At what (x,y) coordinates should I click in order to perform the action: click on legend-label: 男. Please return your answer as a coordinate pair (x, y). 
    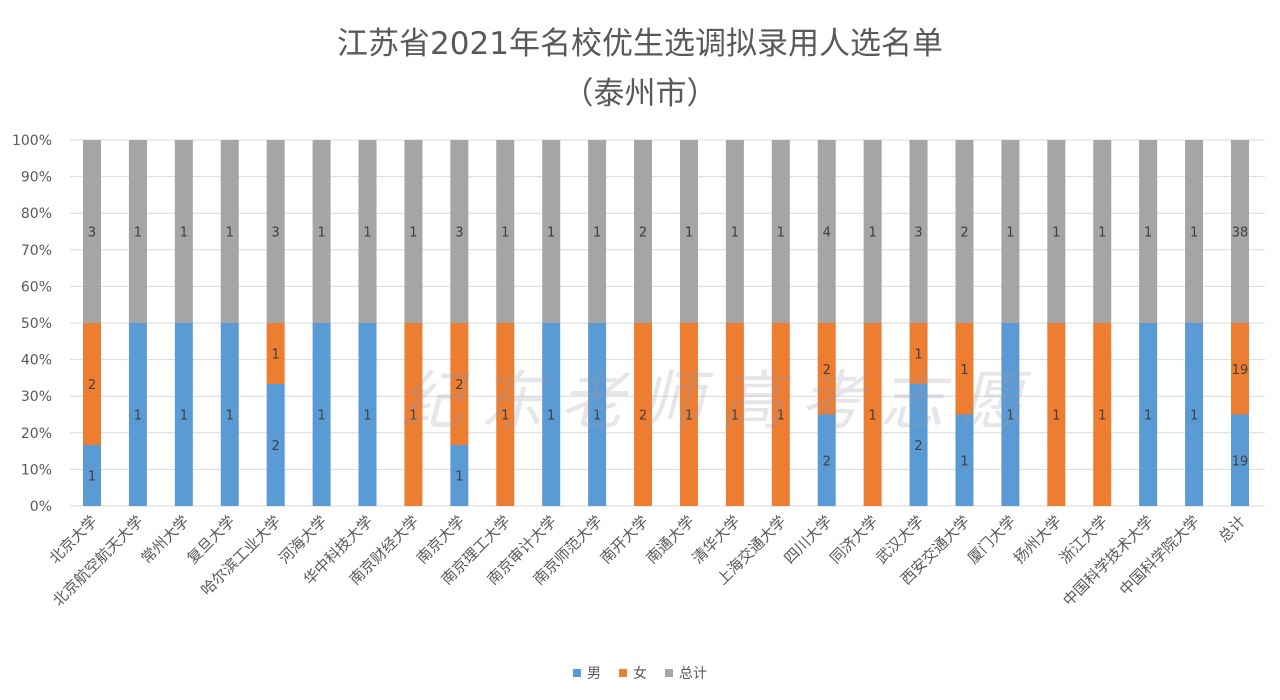
    Looking at the image, I should click on (594, 674).